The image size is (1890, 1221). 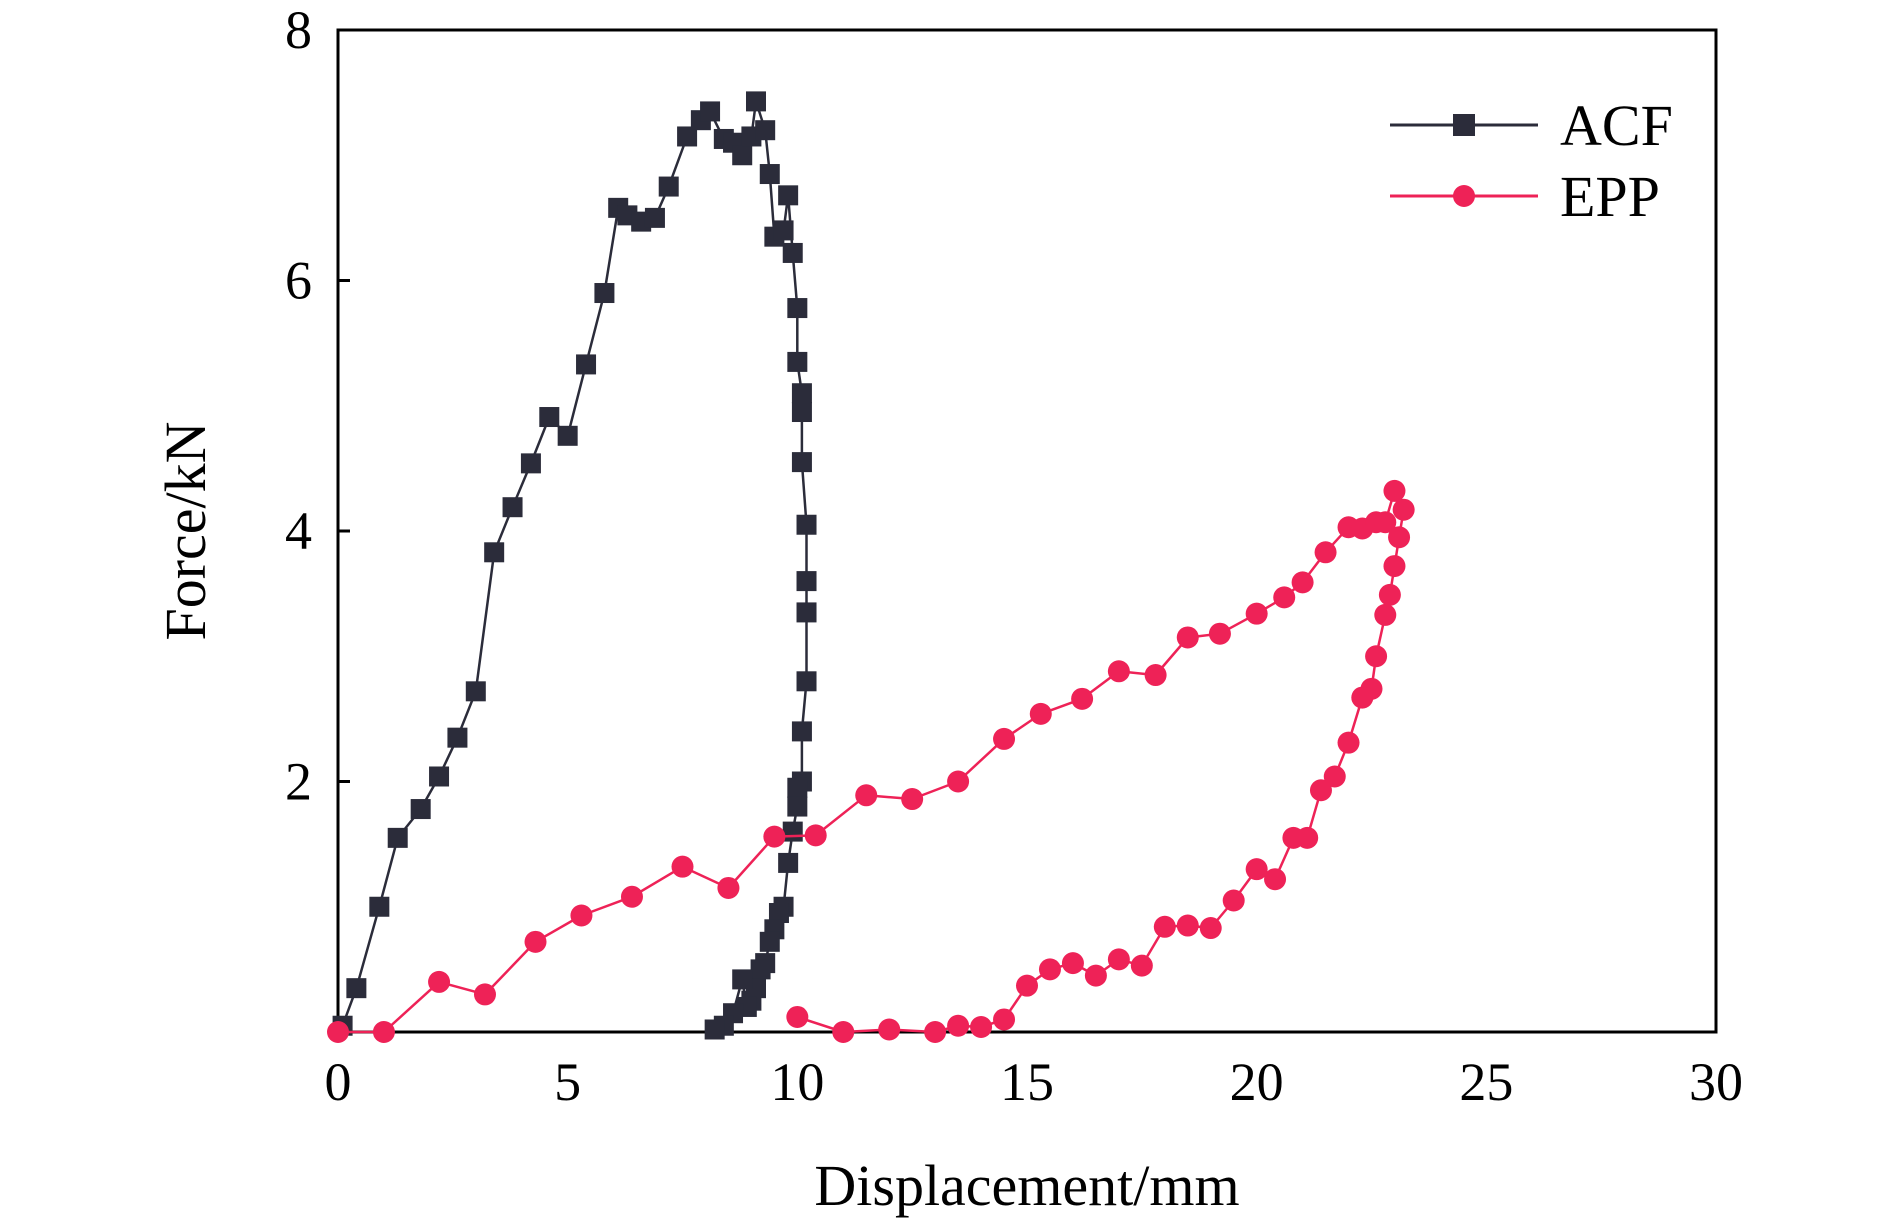 What do you see at coordinates (1464, 125) in the screenshot?
I see `legend-marker-acf` at bounding box center [1464, 125].